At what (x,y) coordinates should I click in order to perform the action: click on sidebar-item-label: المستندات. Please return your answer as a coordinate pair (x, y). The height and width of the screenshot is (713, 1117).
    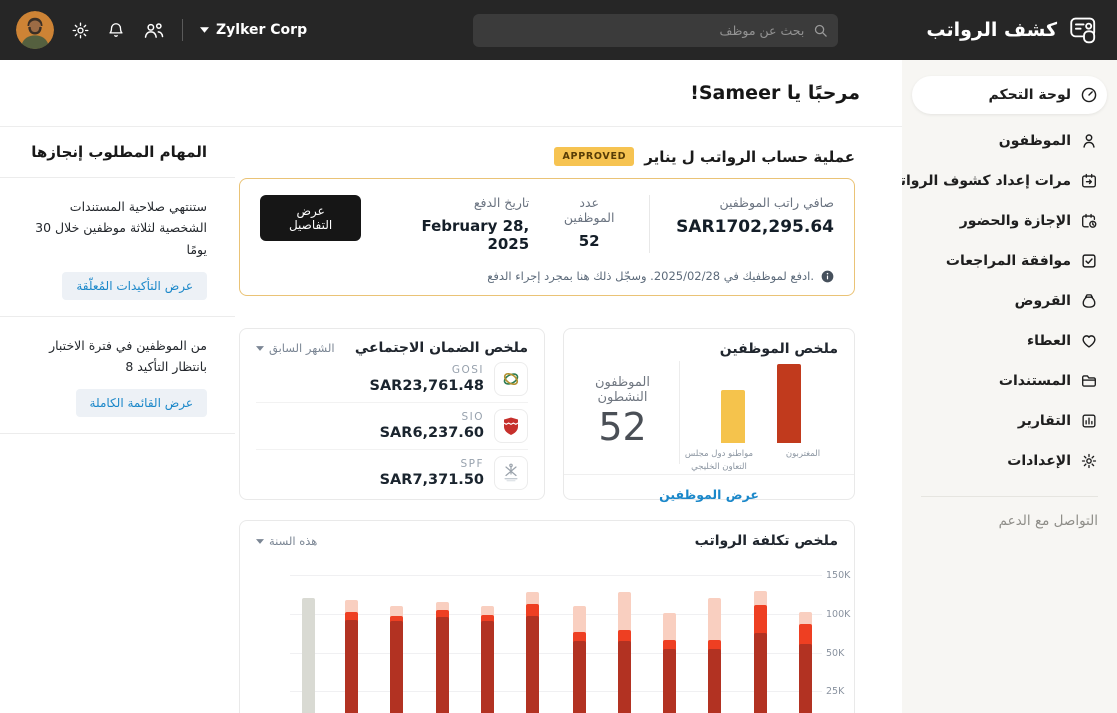
    Looking at the image, I should click on (1034, 381).